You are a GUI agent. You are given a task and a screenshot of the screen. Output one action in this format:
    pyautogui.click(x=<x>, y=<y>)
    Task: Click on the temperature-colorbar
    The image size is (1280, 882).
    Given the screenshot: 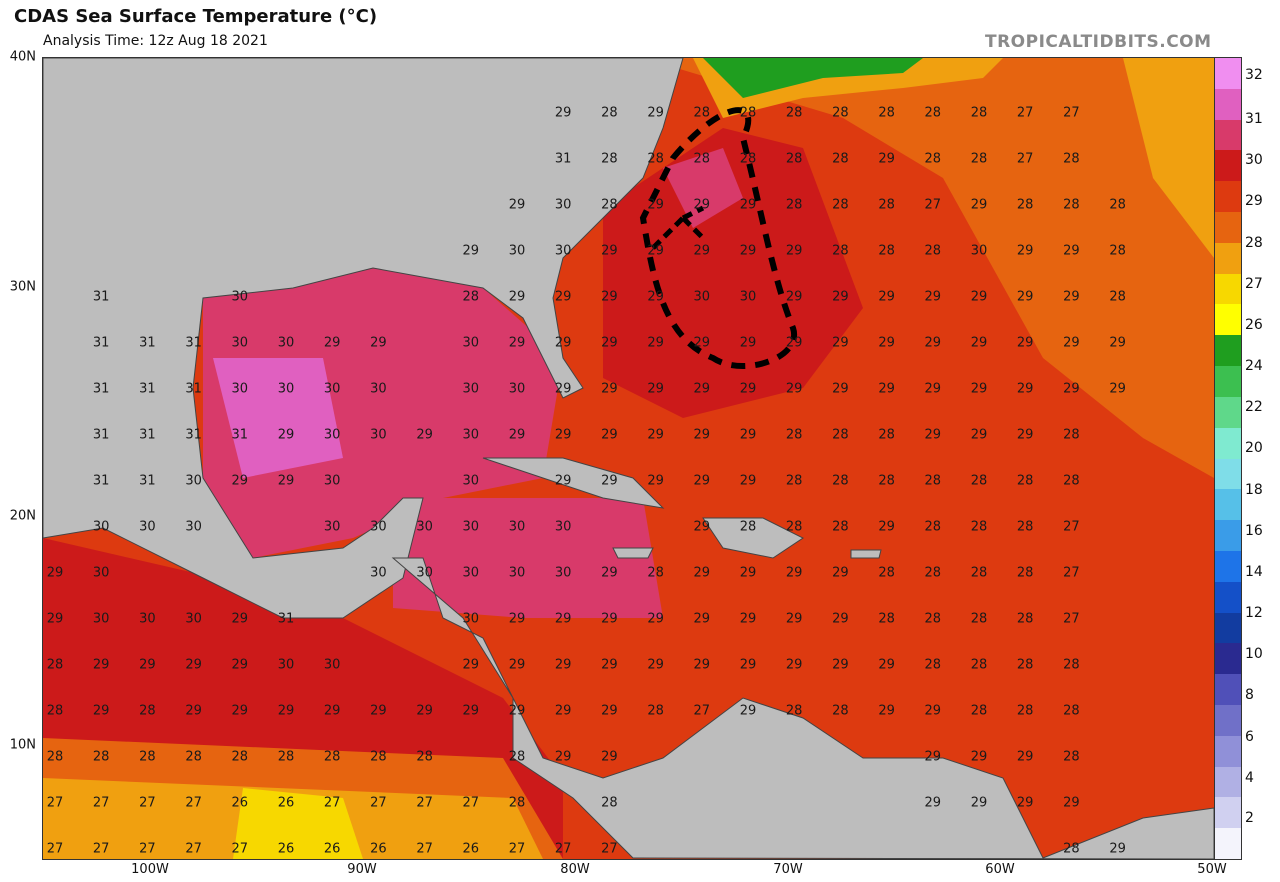 What is the action you would take?
    pyautogui.click(x=1228, y=458)
    